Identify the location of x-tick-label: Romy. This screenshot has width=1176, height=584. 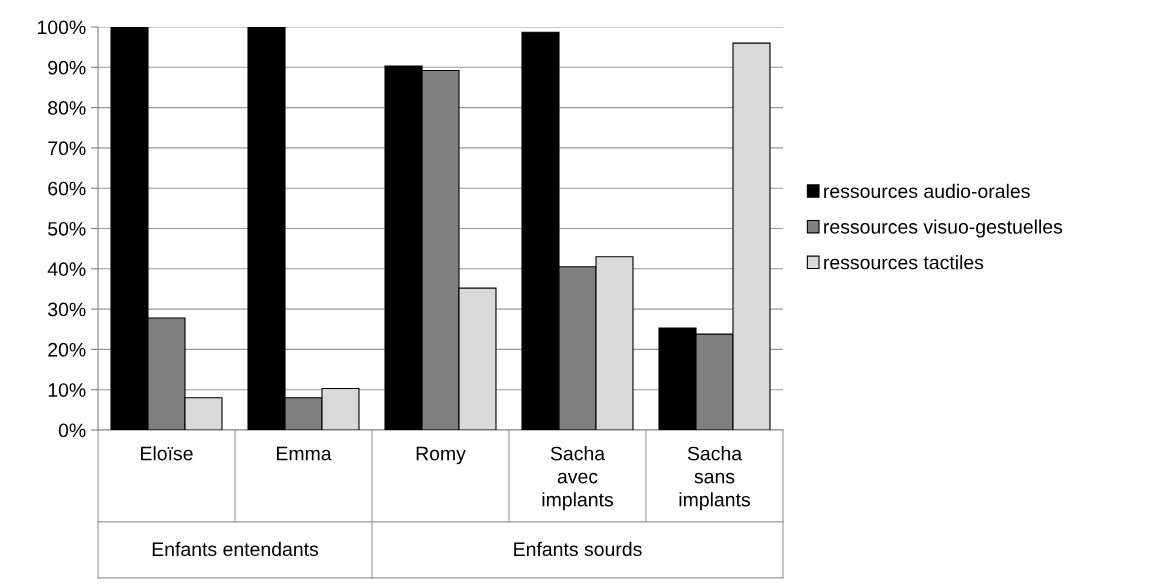
(441, 455).